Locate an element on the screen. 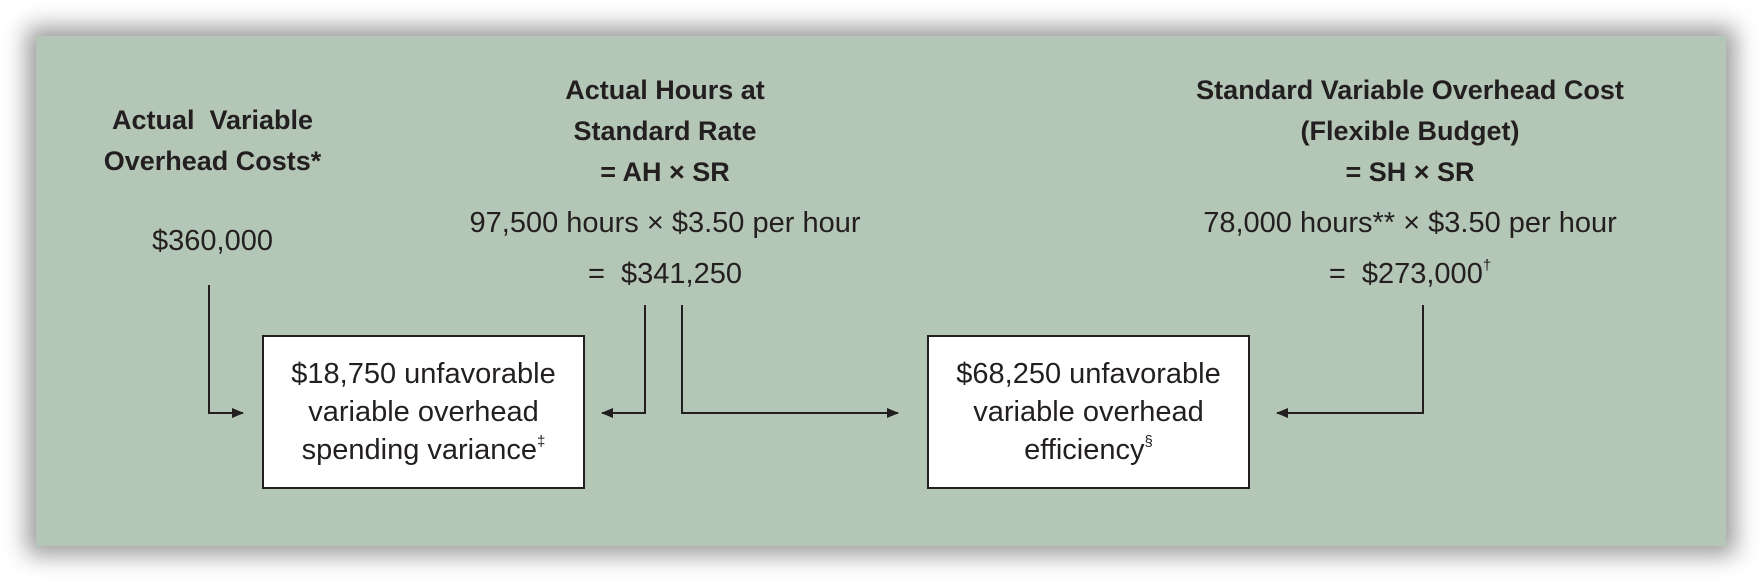  sh-sr-header-line1: Standard Variable Overhead Cost is located at coordinates (1410, 90).